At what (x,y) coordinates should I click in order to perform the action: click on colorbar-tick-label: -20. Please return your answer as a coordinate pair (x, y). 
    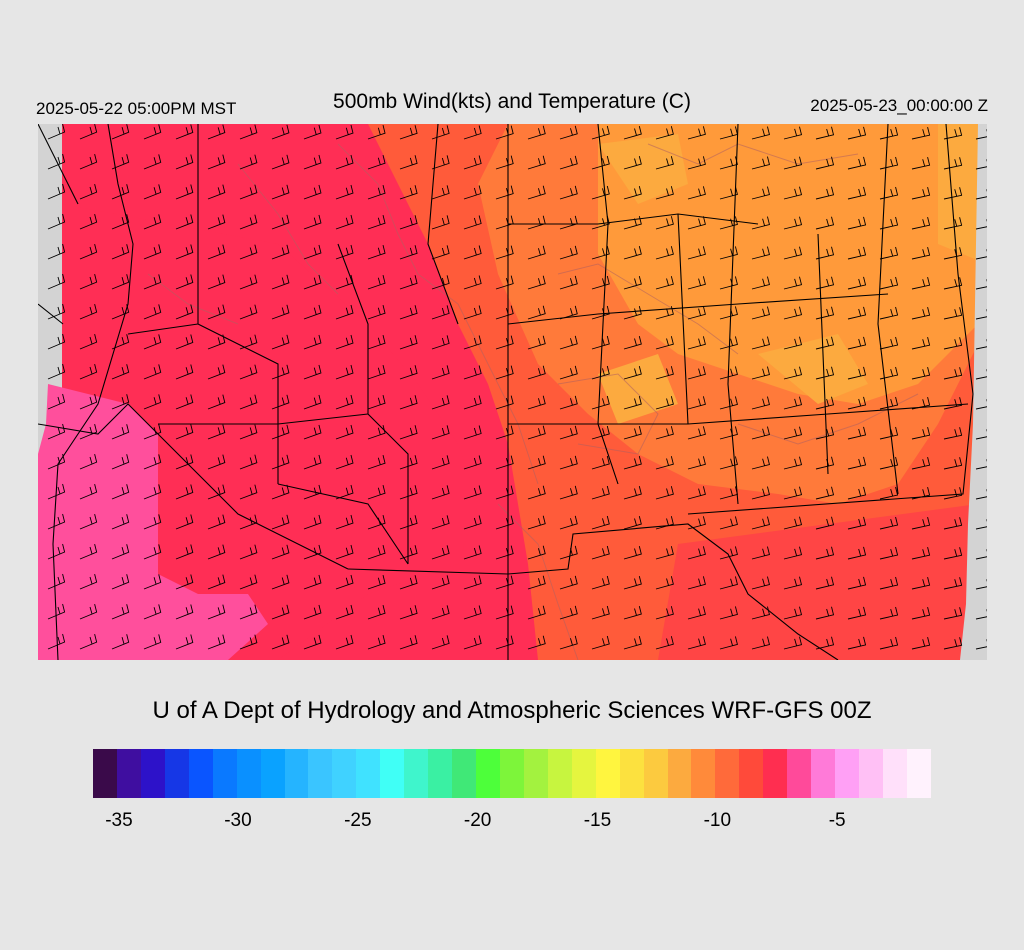
    Looking at the image, I should click on (477, 820).